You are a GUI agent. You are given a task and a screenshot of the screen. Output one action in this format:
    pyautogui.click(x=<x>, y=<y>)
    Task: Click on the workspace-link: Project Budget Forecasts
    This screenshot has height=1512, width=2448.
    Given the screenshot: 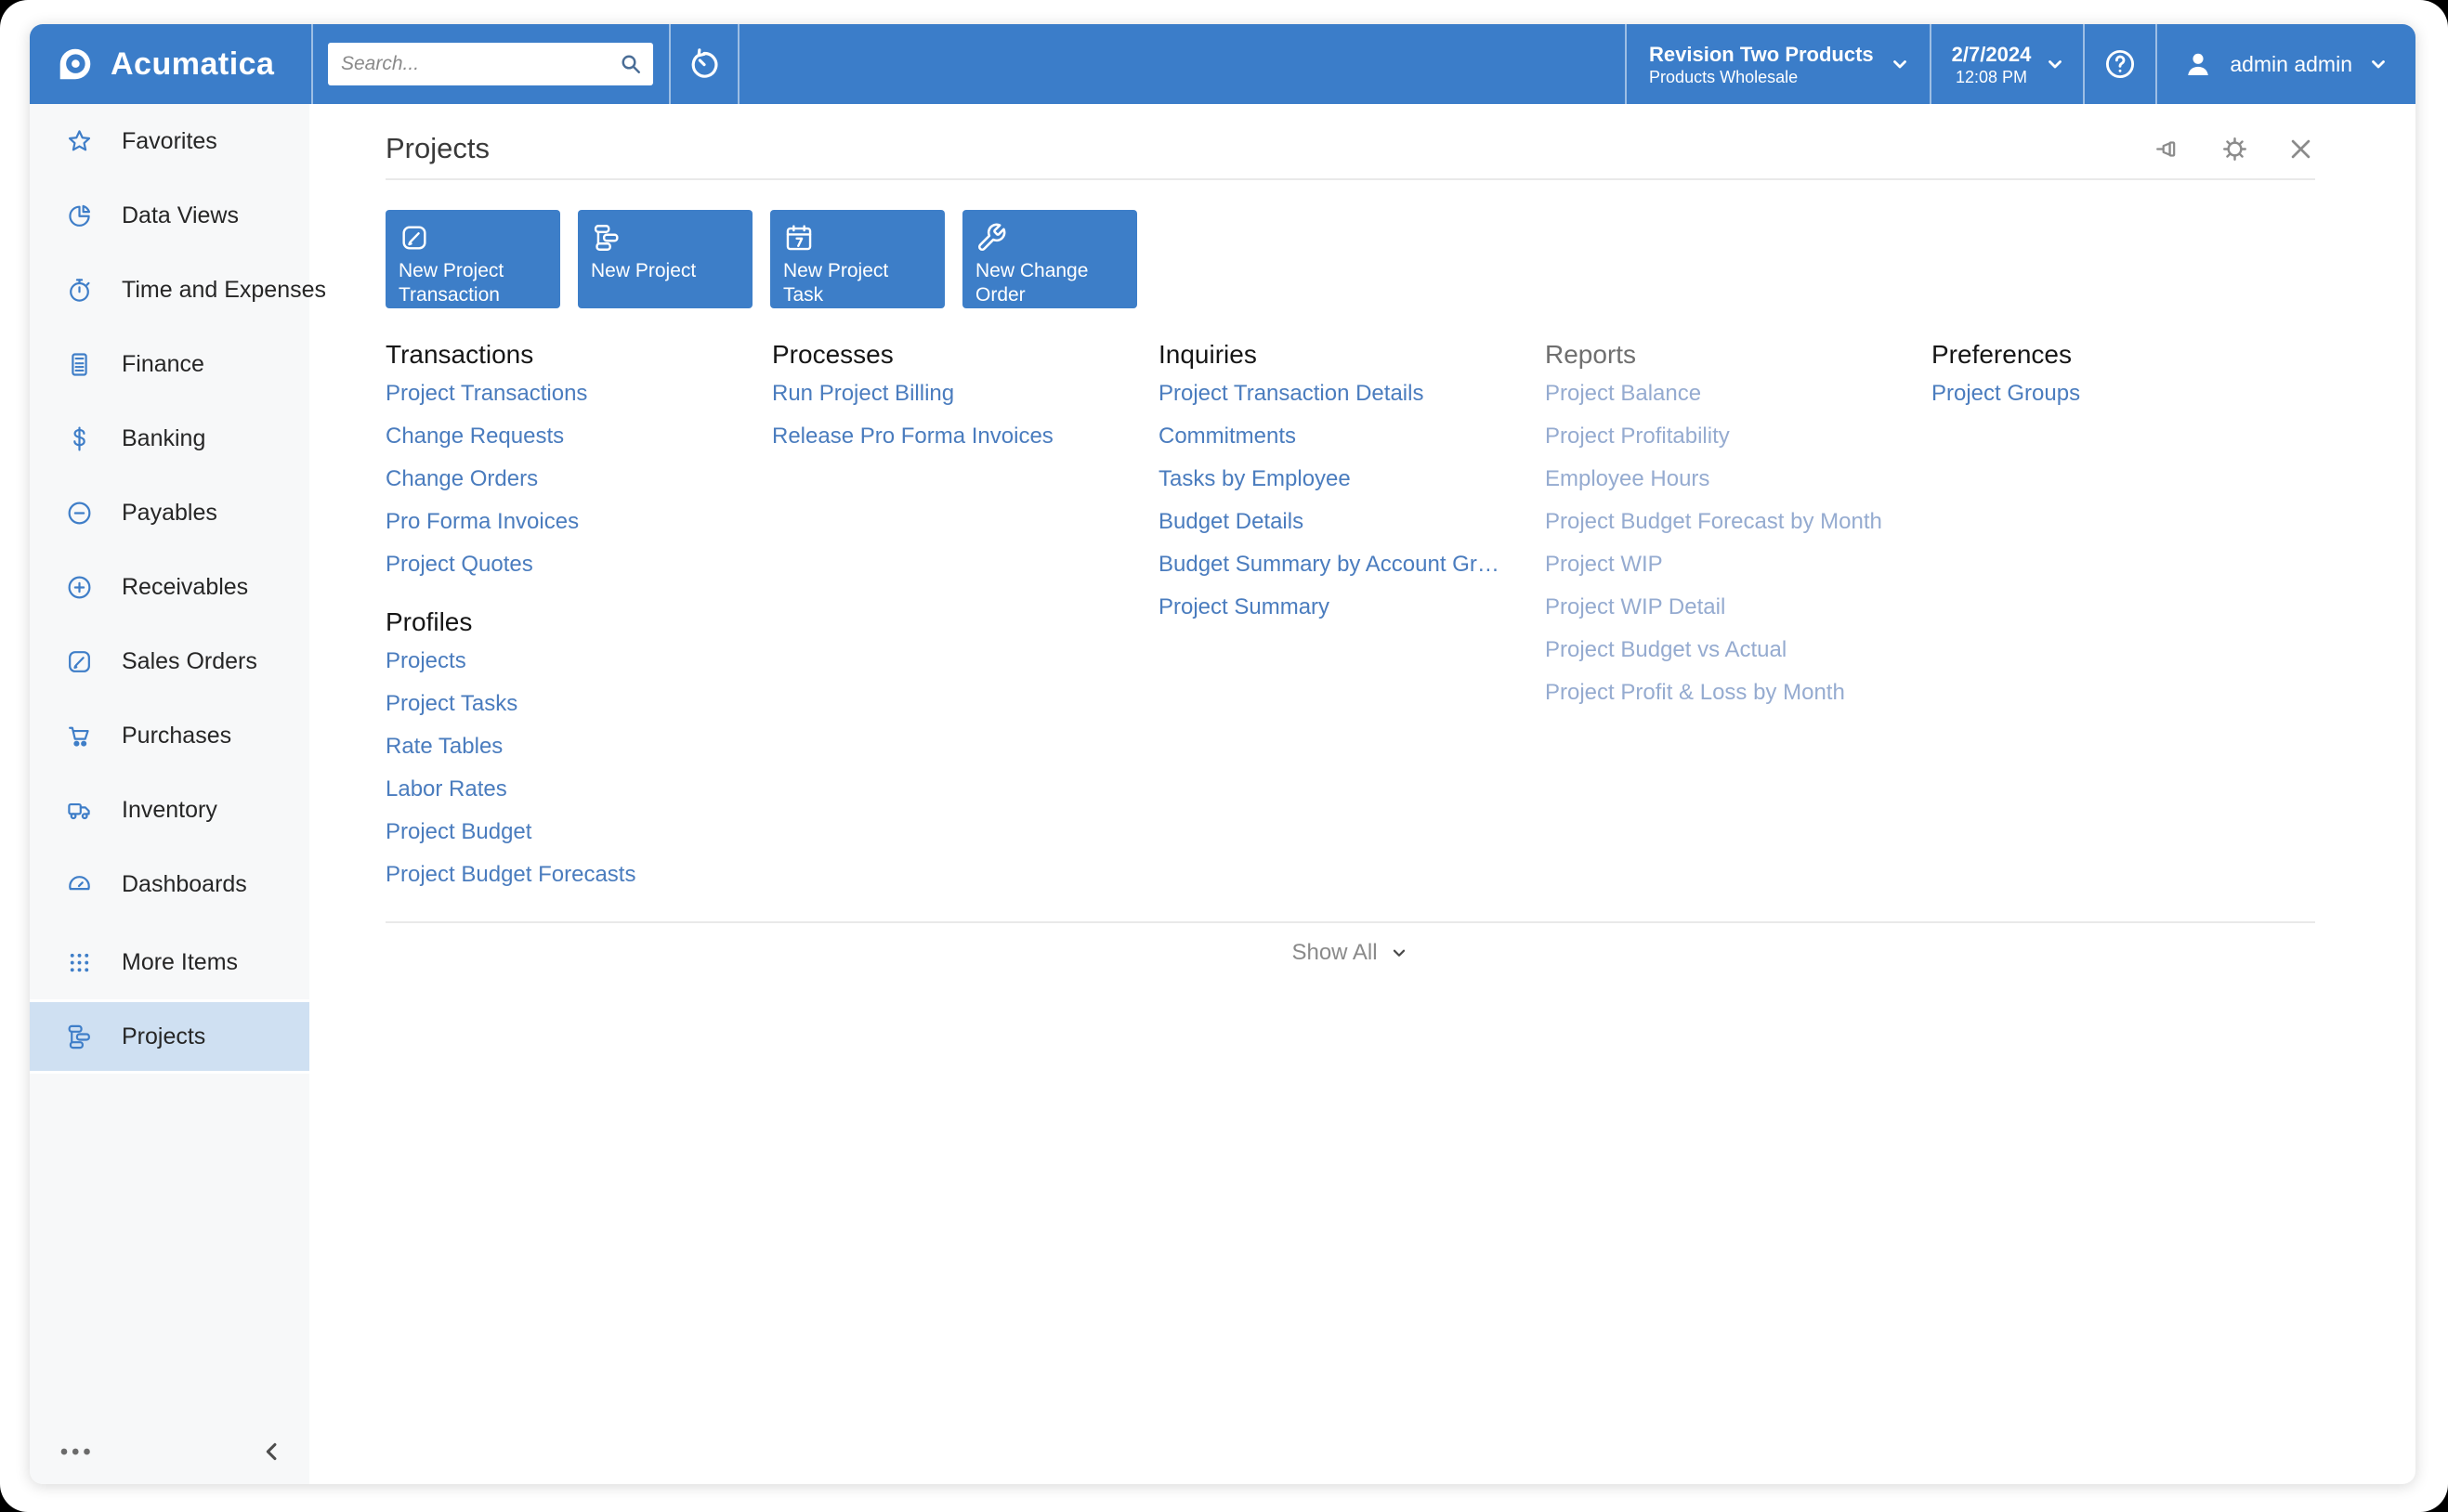 What is the action you would take?
    pyautogui.click(x=511, y=874)
    